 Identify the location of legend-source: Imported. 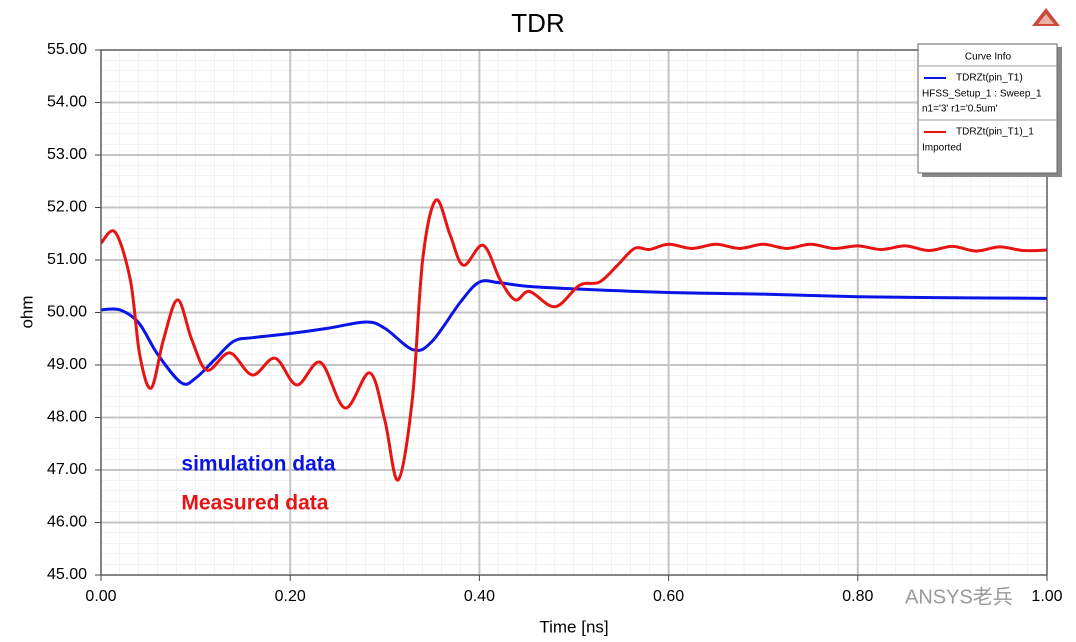
(941, 148).